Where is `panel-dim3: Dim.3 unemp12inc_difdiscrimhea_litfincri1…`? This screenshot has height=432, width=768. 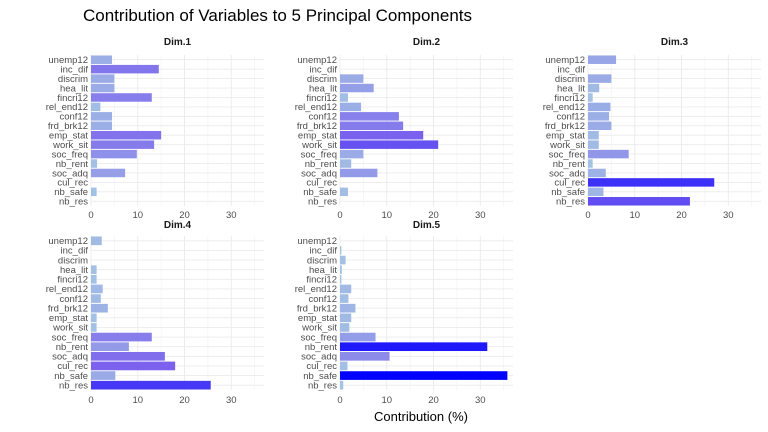 panel-dim3: Dim.3 unemp12inc_difdiscrimhea_litfincri1… is located at coordinates (652, 129).